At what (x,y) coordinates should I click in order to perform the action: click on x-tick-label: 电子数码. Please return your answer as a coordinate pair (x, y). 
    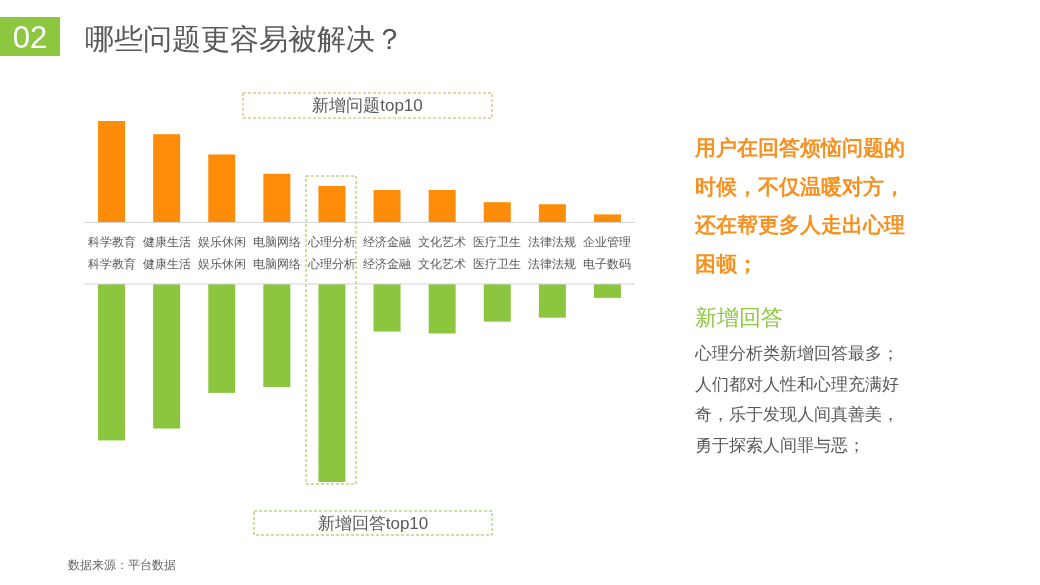
    Looking at the image, I should click on (607, 264).